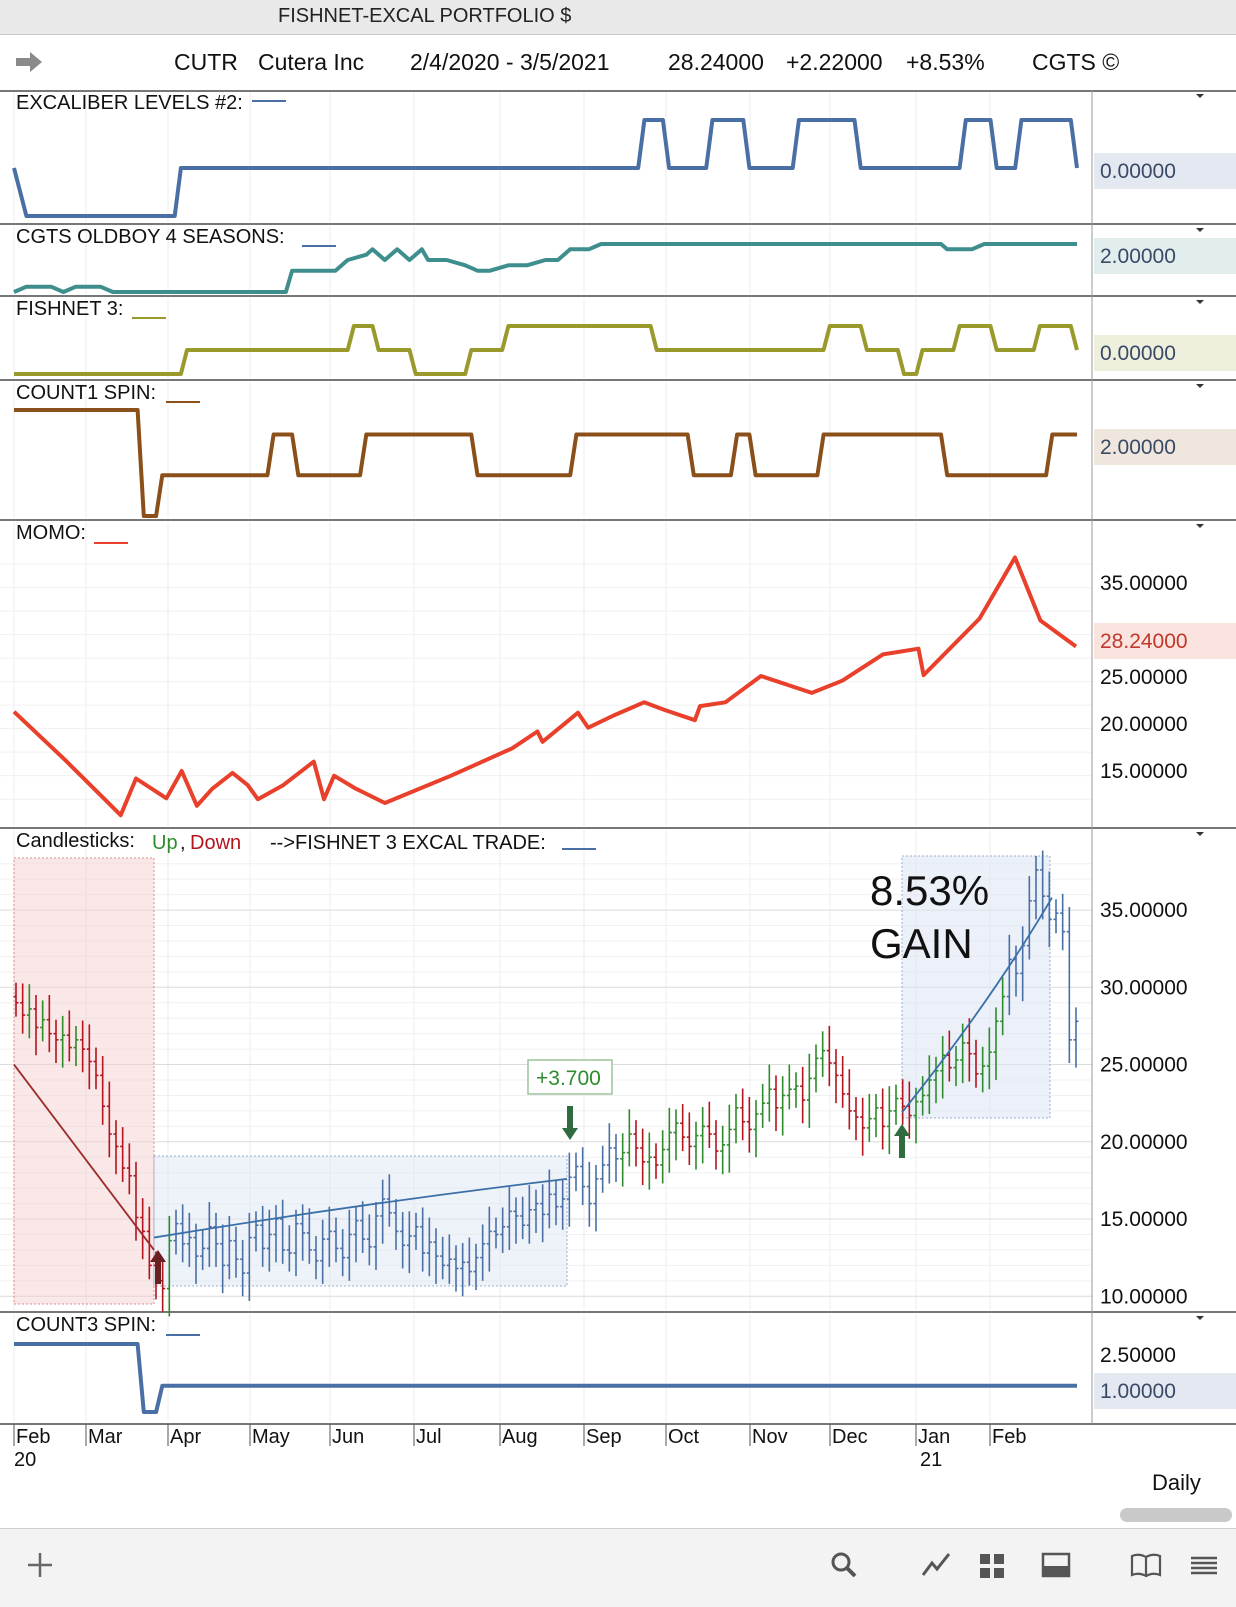 The image size is (1236, 1607). Describe the element at coordinates (1204, 1565) in the screenshot. I see `menu-icon` at that location.